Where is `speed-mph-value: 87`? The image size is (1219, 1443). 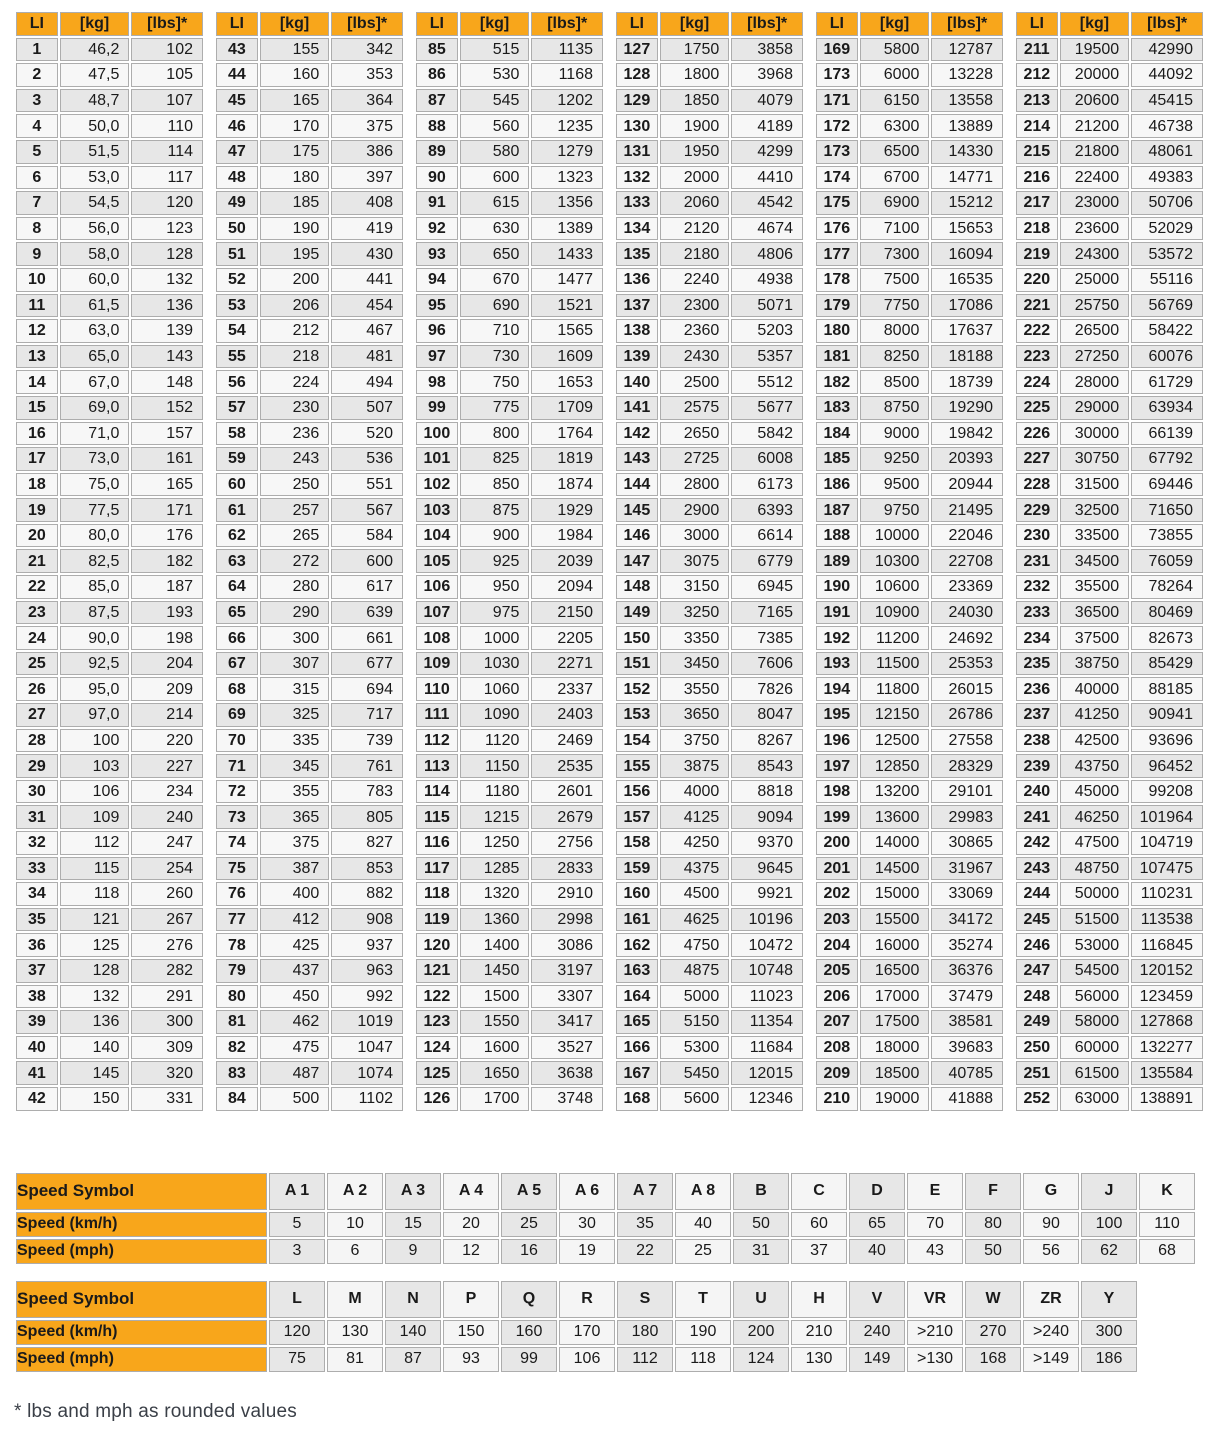 speed-mph-value: 87 is located at coordinates (413, 1359).